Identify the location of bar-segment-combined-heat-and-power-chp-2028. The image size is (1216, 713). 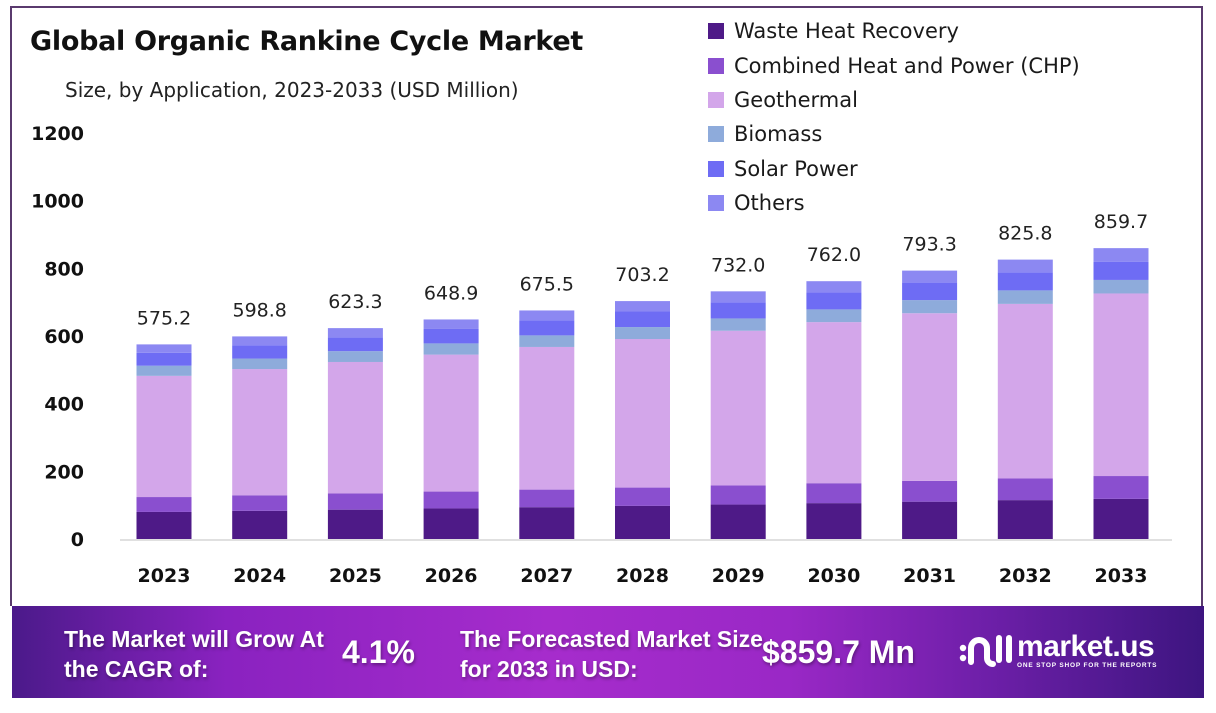
(642, 496).